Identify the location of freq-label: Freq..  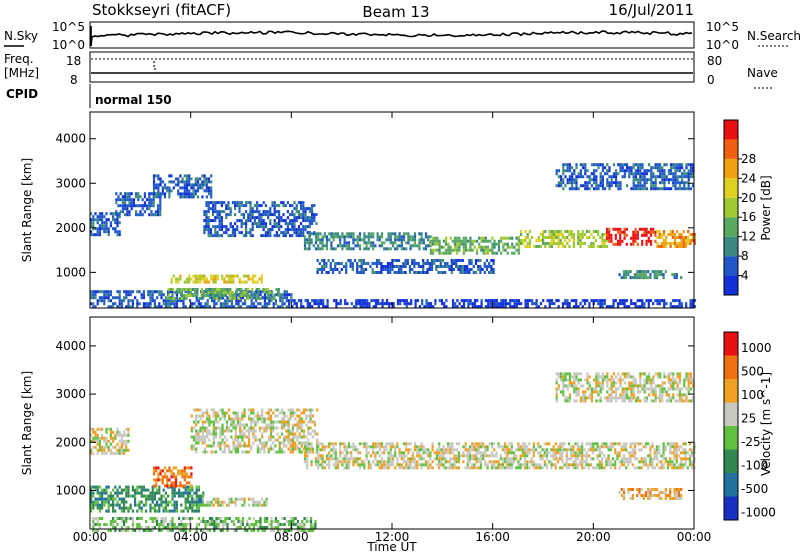
(19, 59).